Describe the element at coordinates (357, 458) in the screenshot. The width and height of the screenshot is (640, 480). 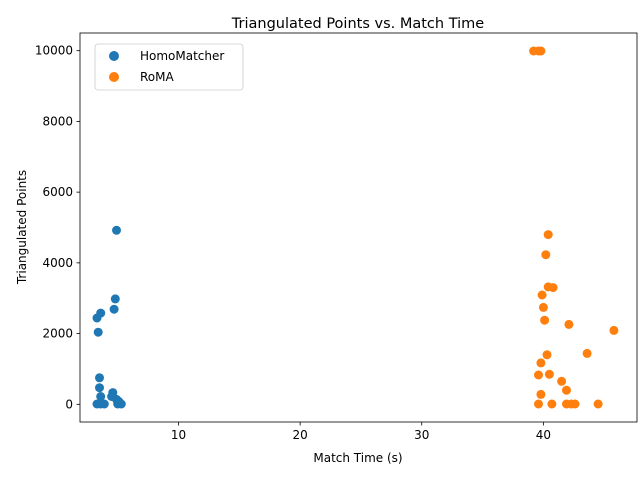
I see `x-axis-label: Match Time (s)` at that location.